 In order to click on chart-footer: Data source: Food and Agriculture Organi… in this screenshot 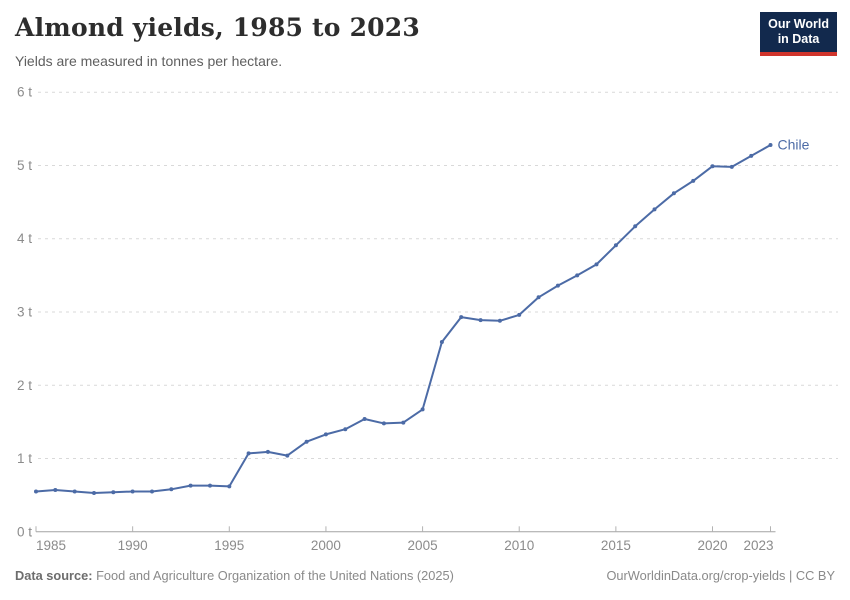, I will do `click(425, 575)`.